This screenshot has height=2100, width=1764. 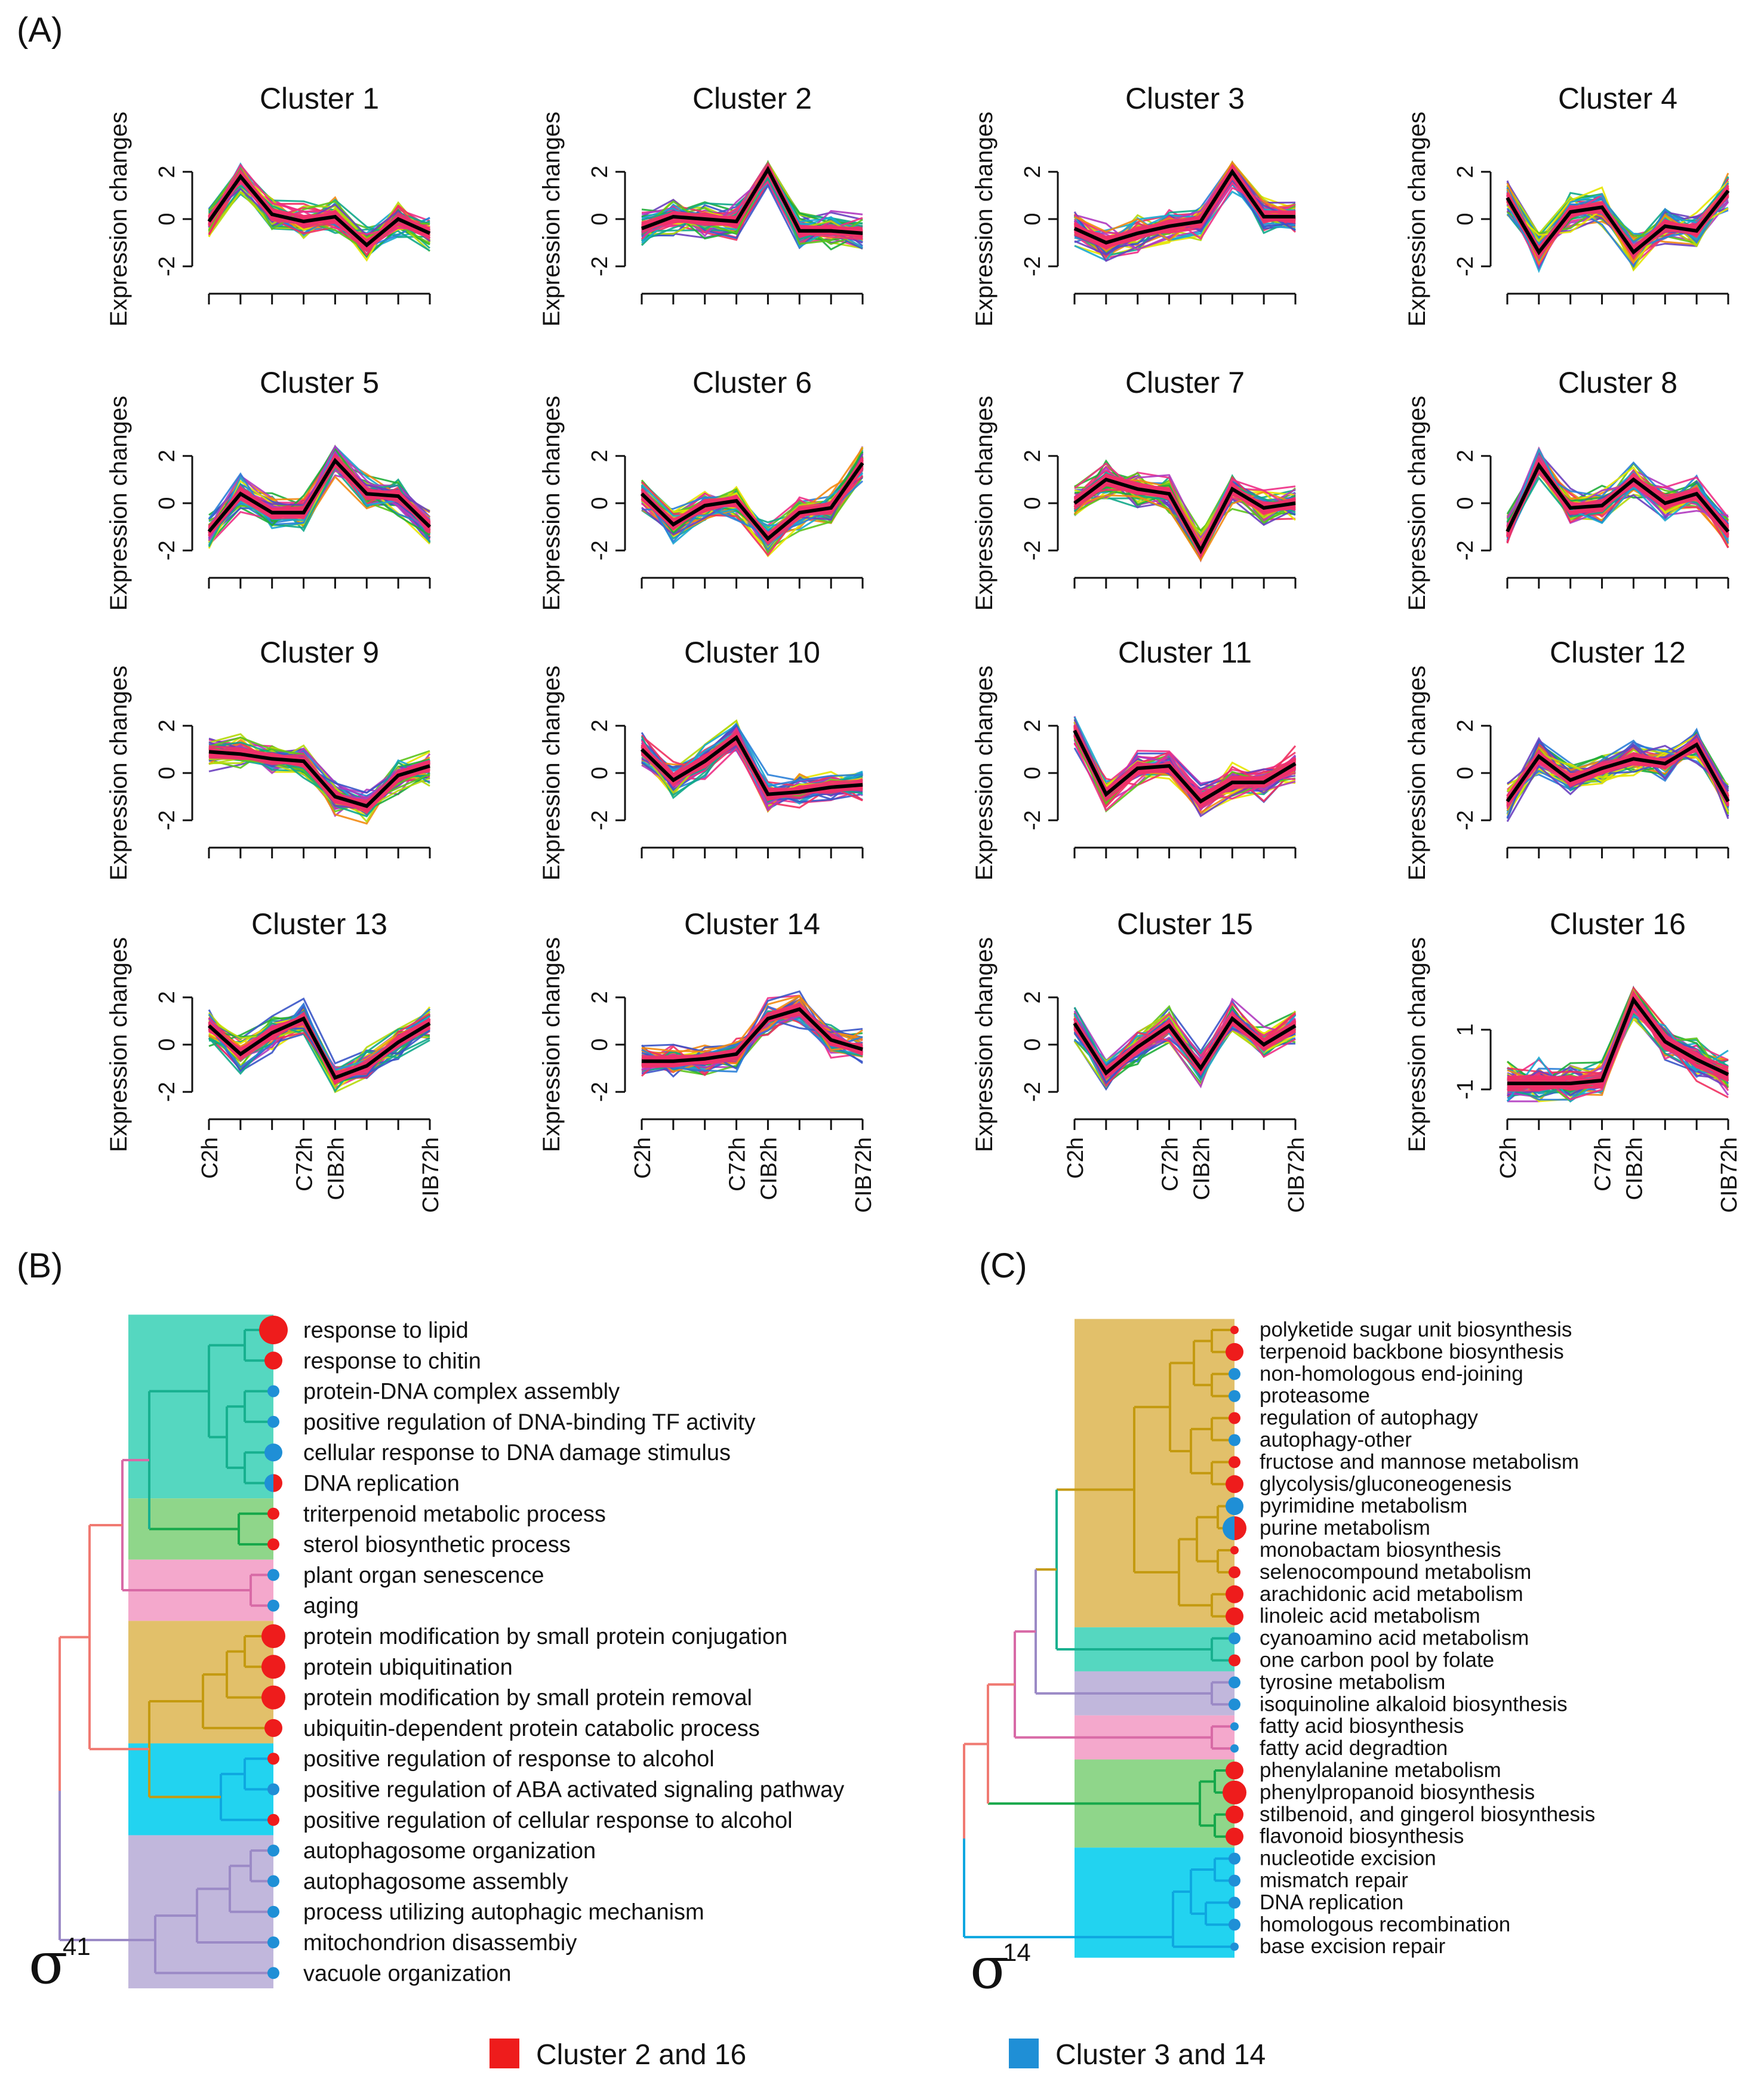 I want to click on go-term-label: autophagosome organization, so click(x=449, y=1852).